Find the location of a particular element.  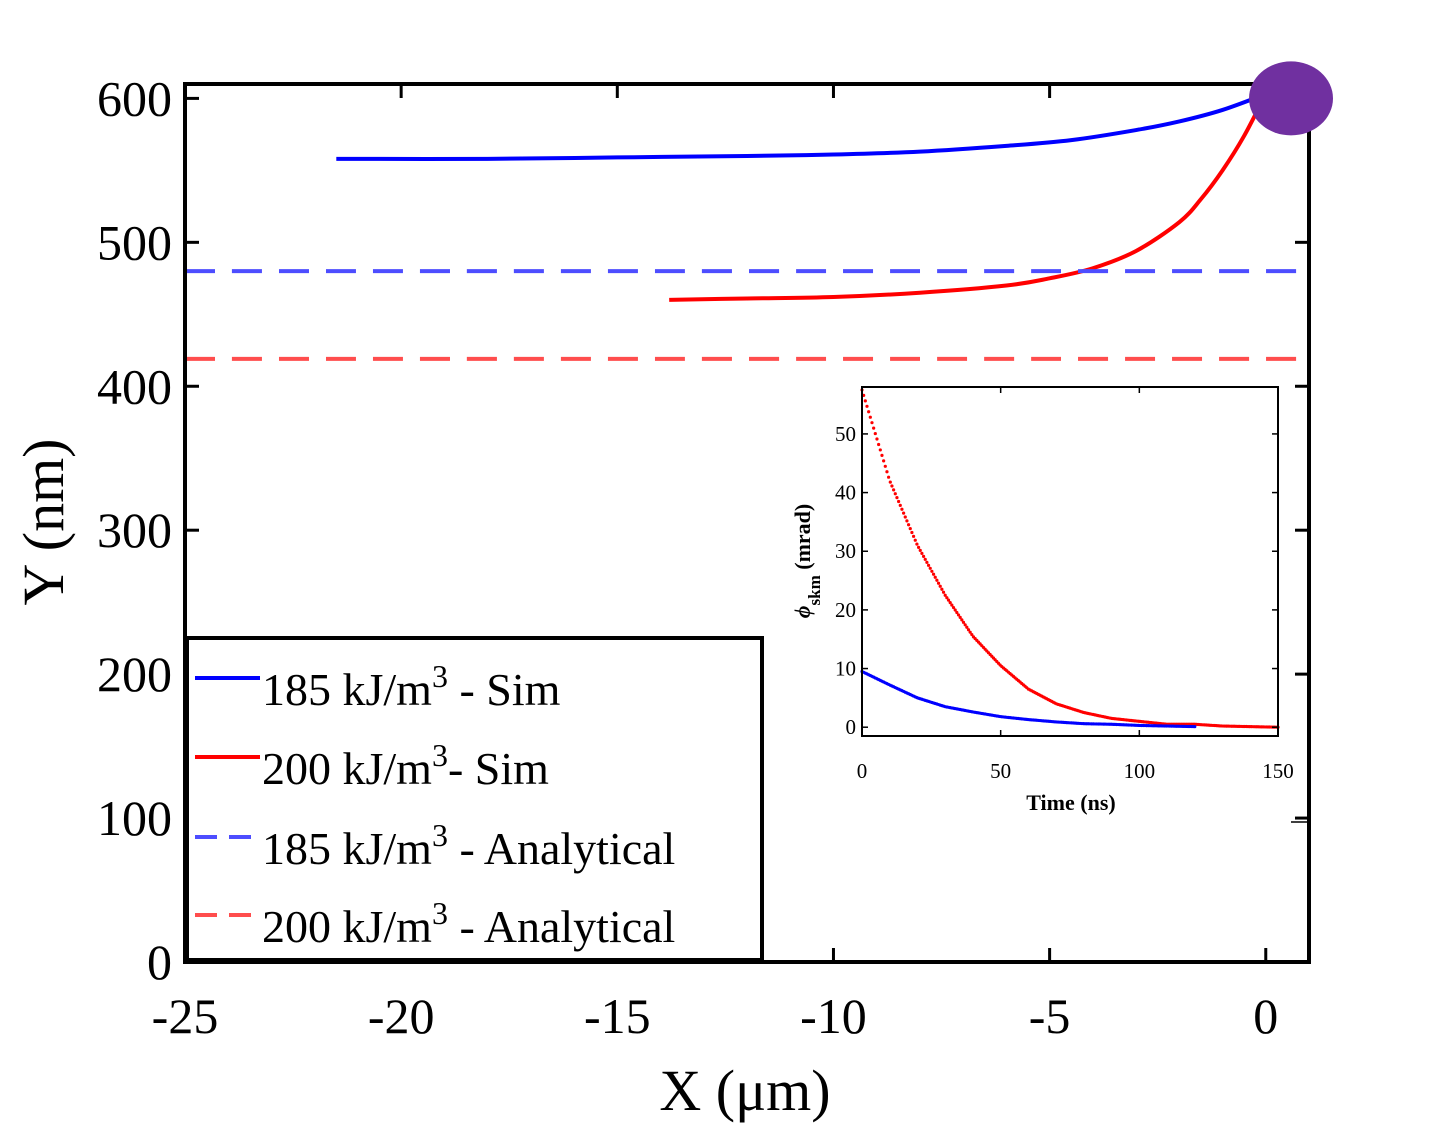

y-tick-label: 0 is located at coordinates (159, 962).